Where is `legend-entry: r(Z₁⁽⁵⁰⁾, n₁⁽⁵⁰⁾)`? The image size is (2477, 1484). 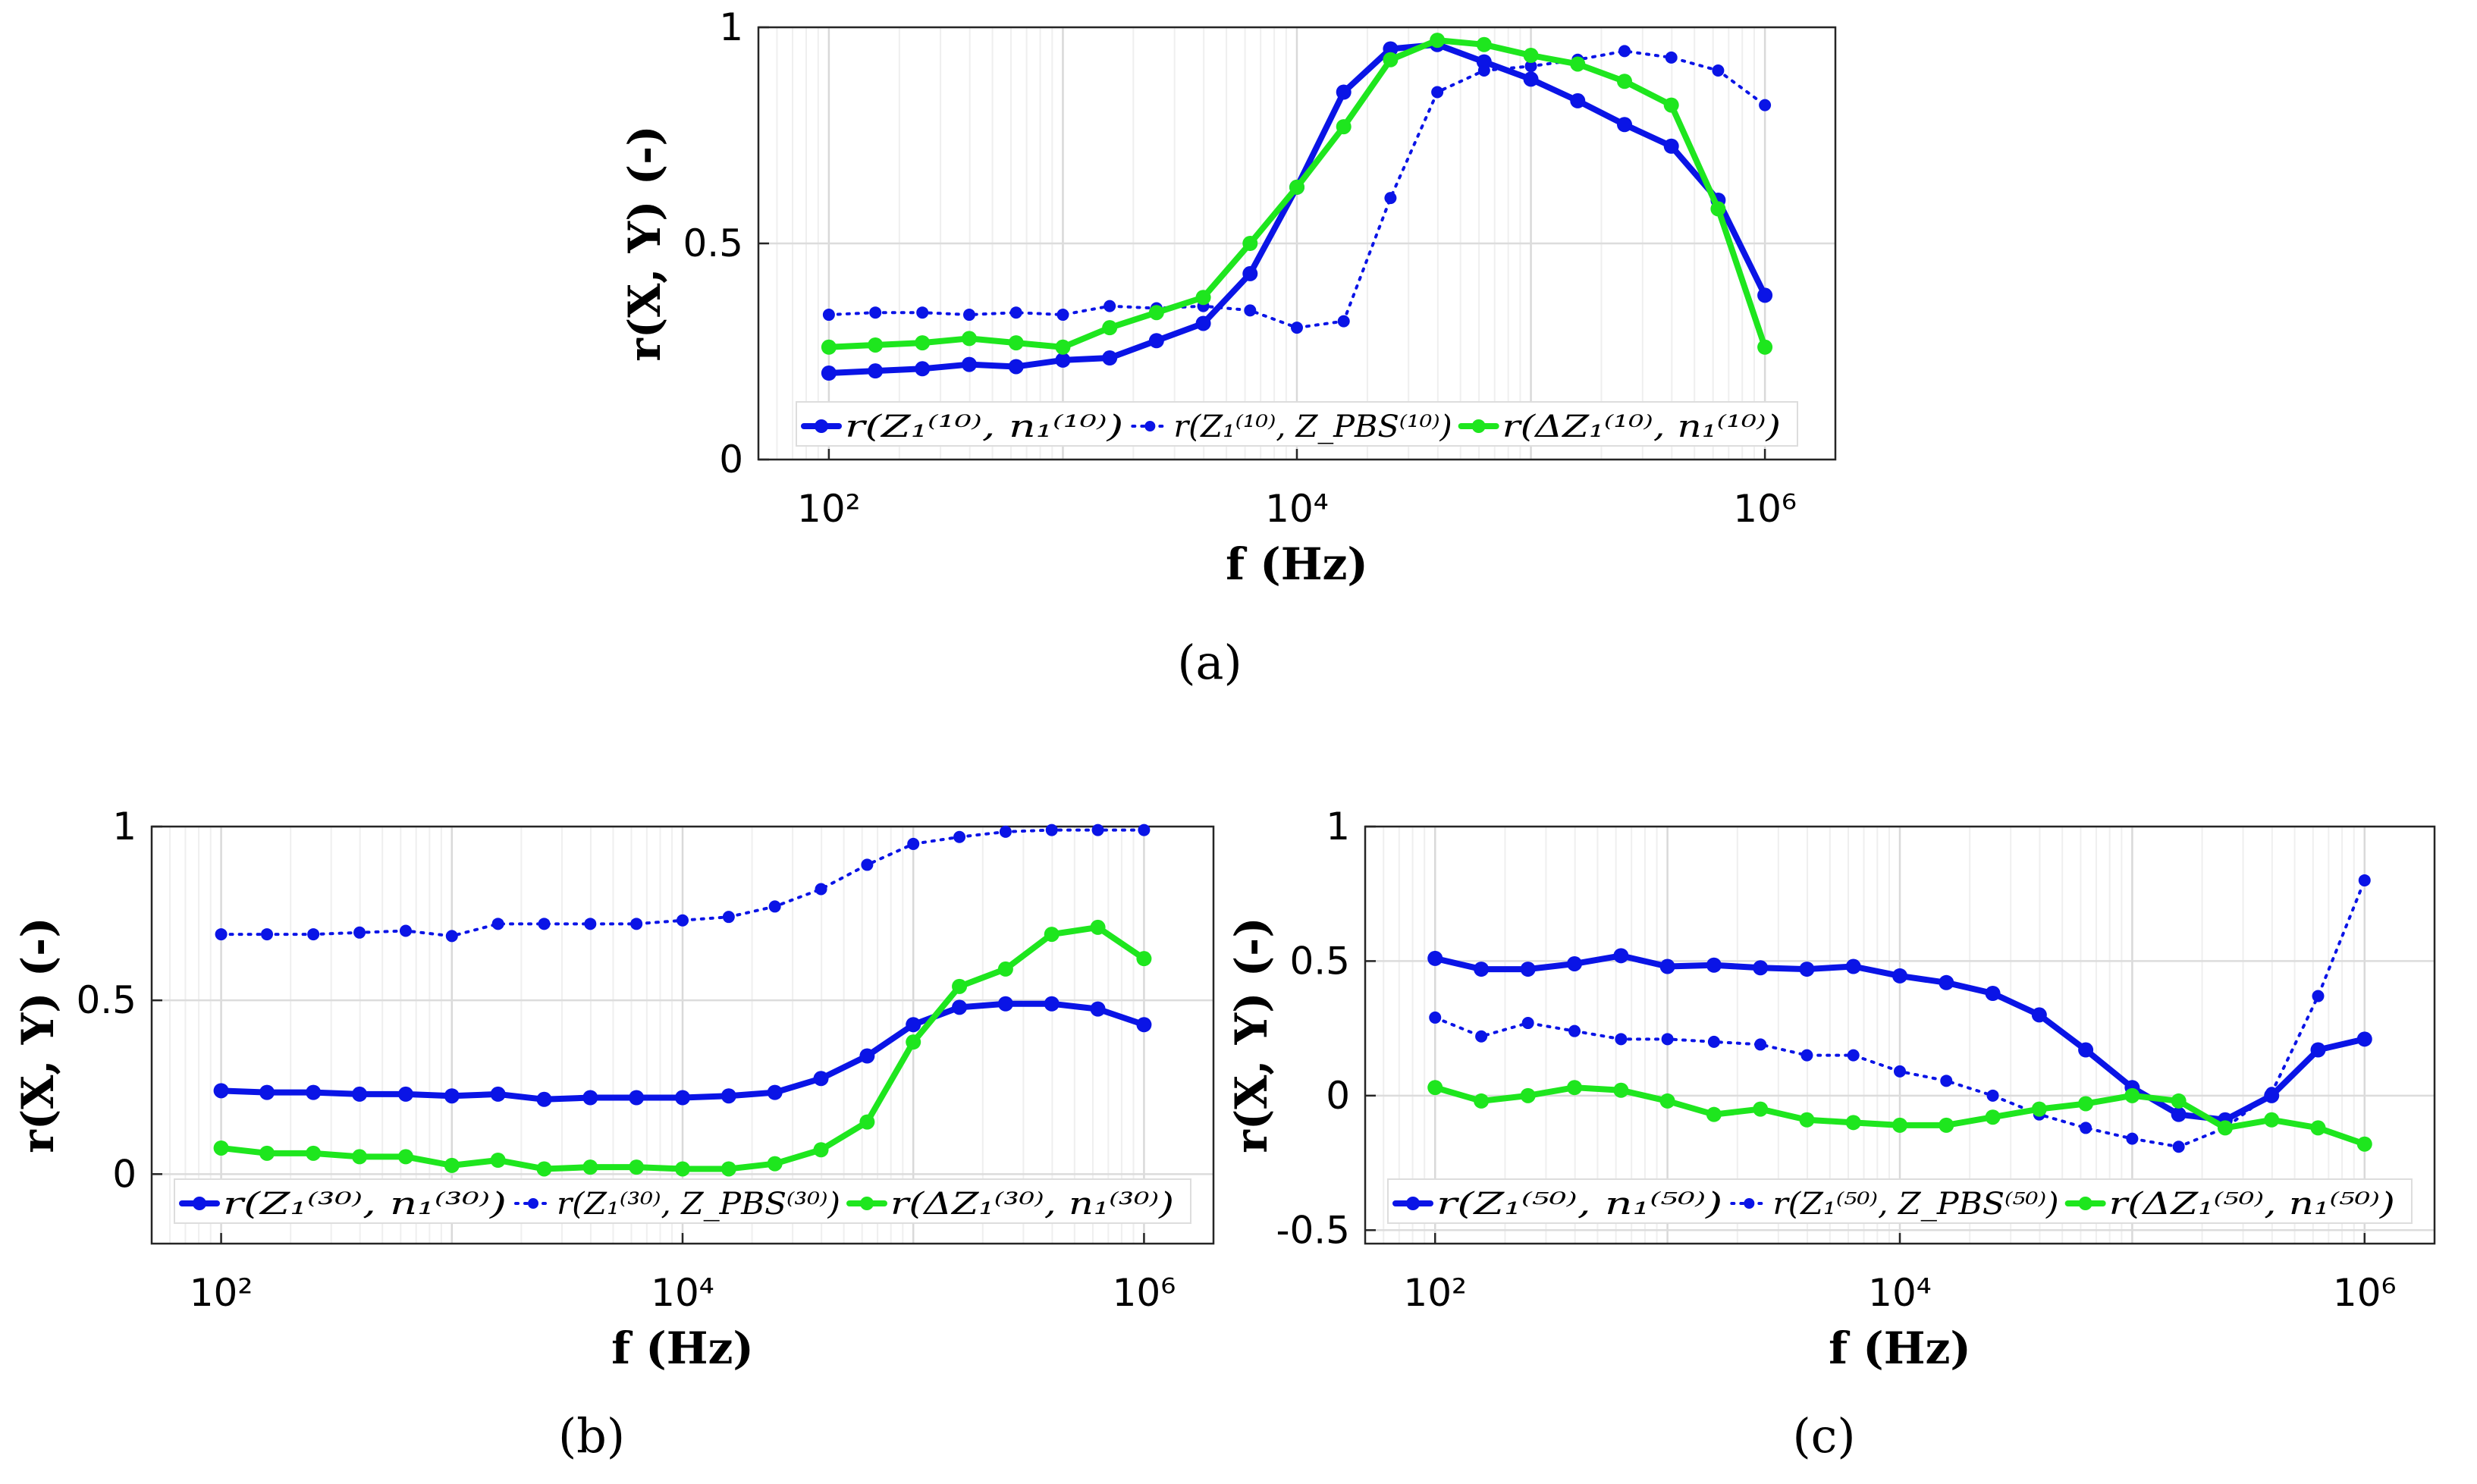
legend-entry: r(Z₁⁽⁵⁰⁾, n₁⁽⁵⁰⁾) is located at coordinates (1579, 1204).